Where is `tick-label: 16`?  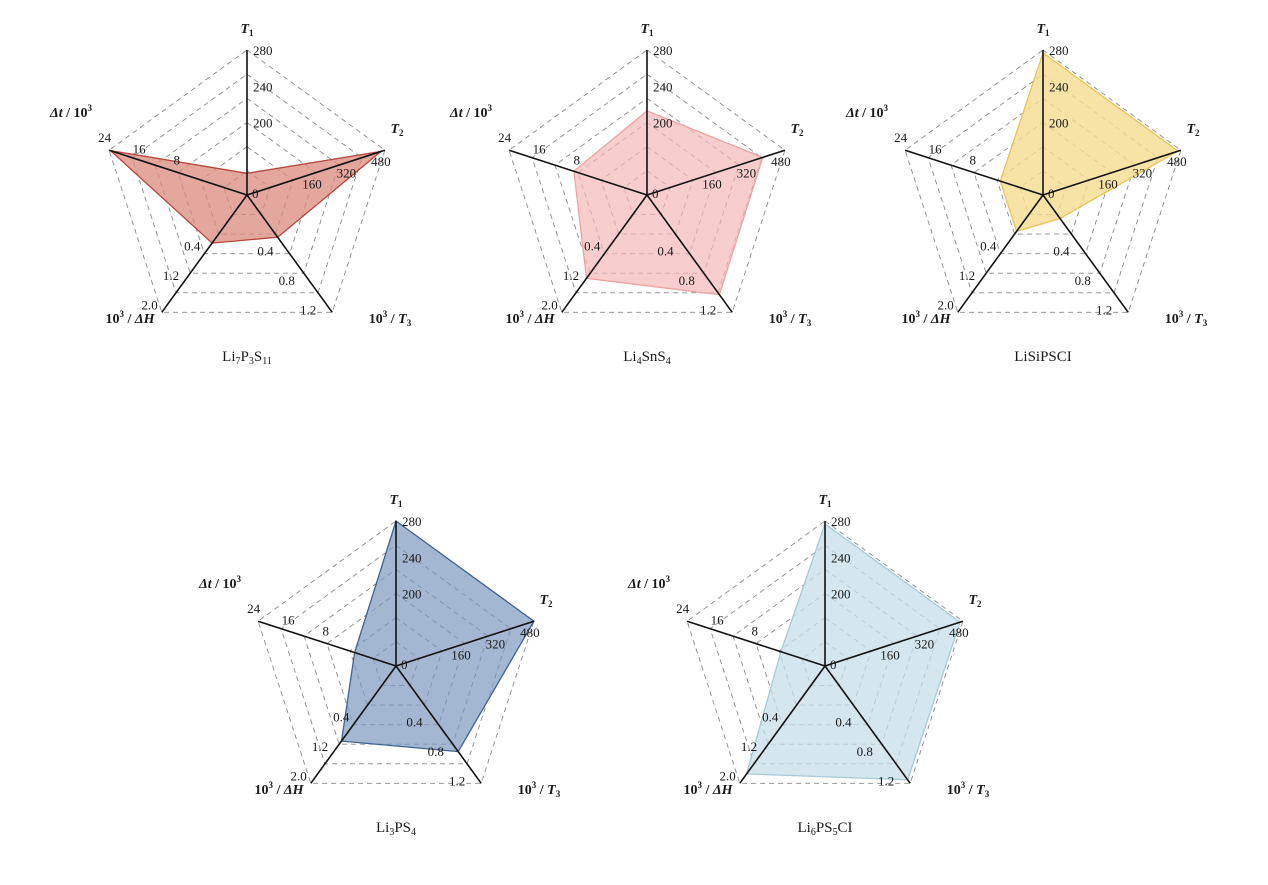 tick-label: 16 is located at coordinates (140, 148).